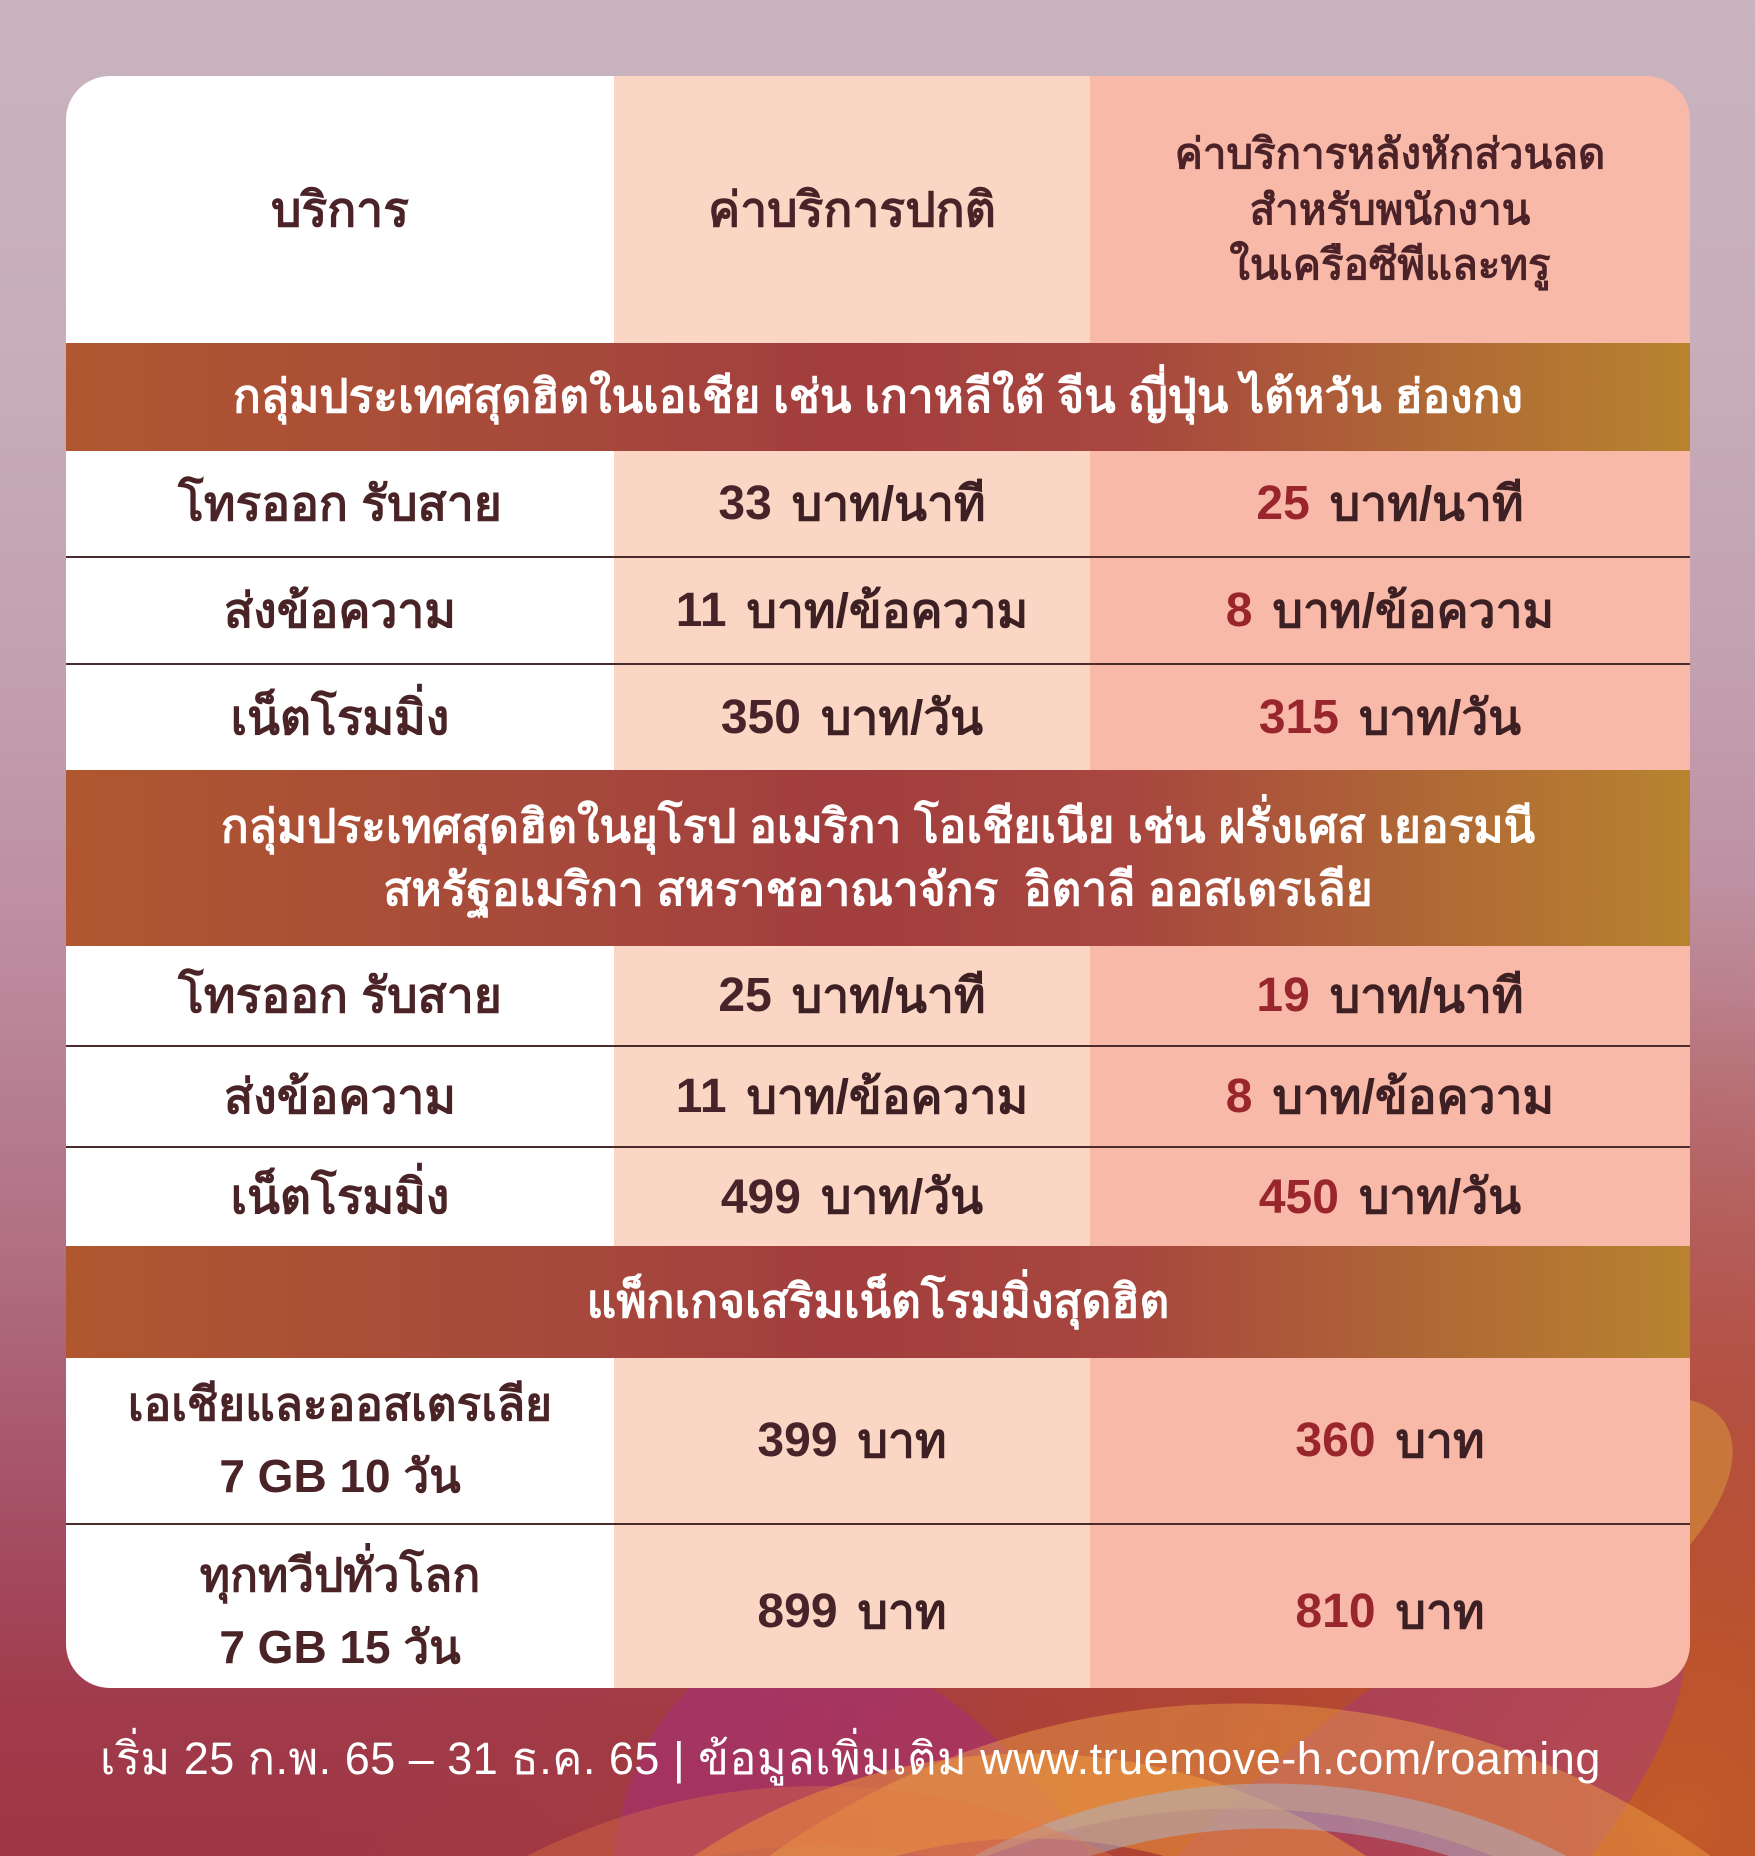 The width and height of the screenshot is (1755, 1856). I want to click on discount-price-cell: 315 บาท/วัน, so click(1390, 717).